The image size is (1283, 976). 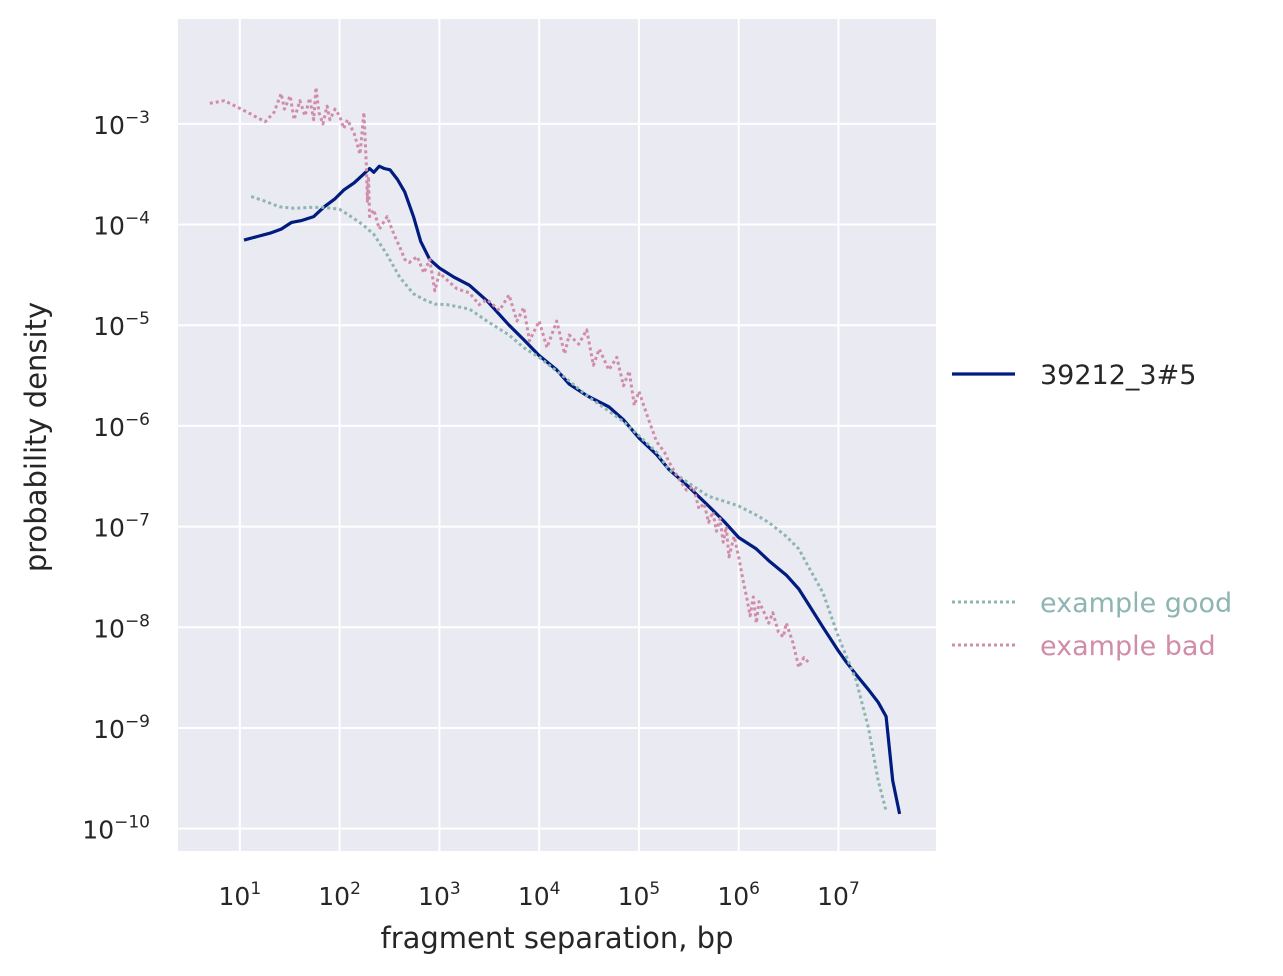 I want to click on y-tick-exponent: −8, so click(x=137, y=621).